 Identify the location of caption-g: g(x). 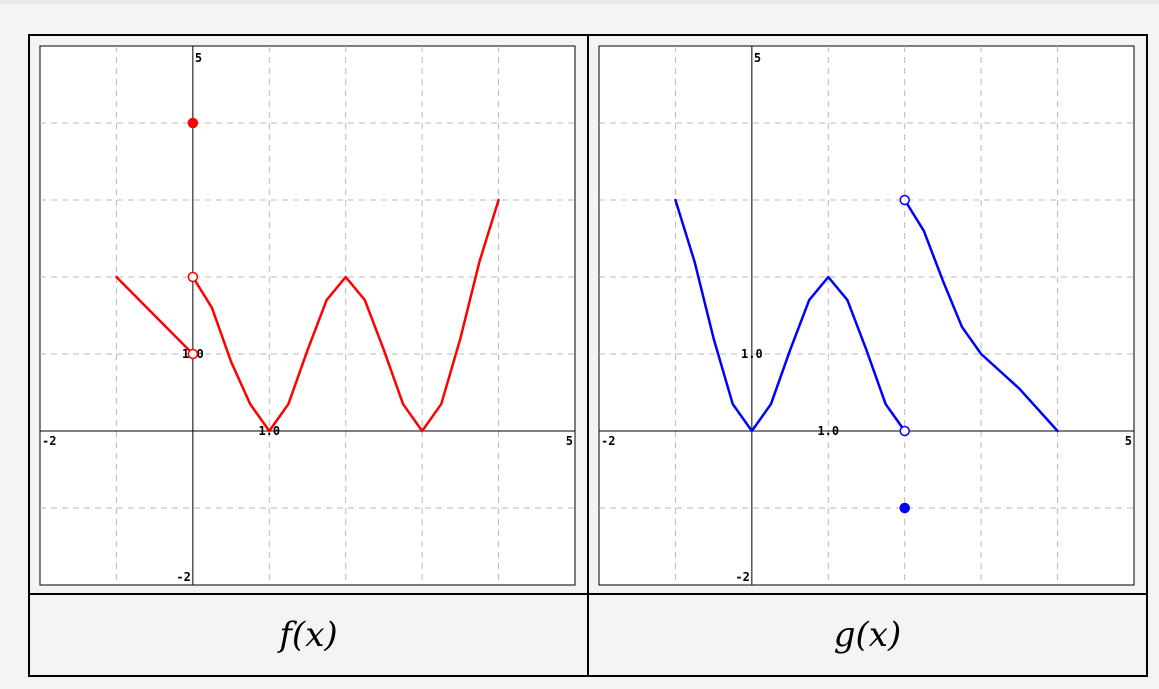
(867, 635).